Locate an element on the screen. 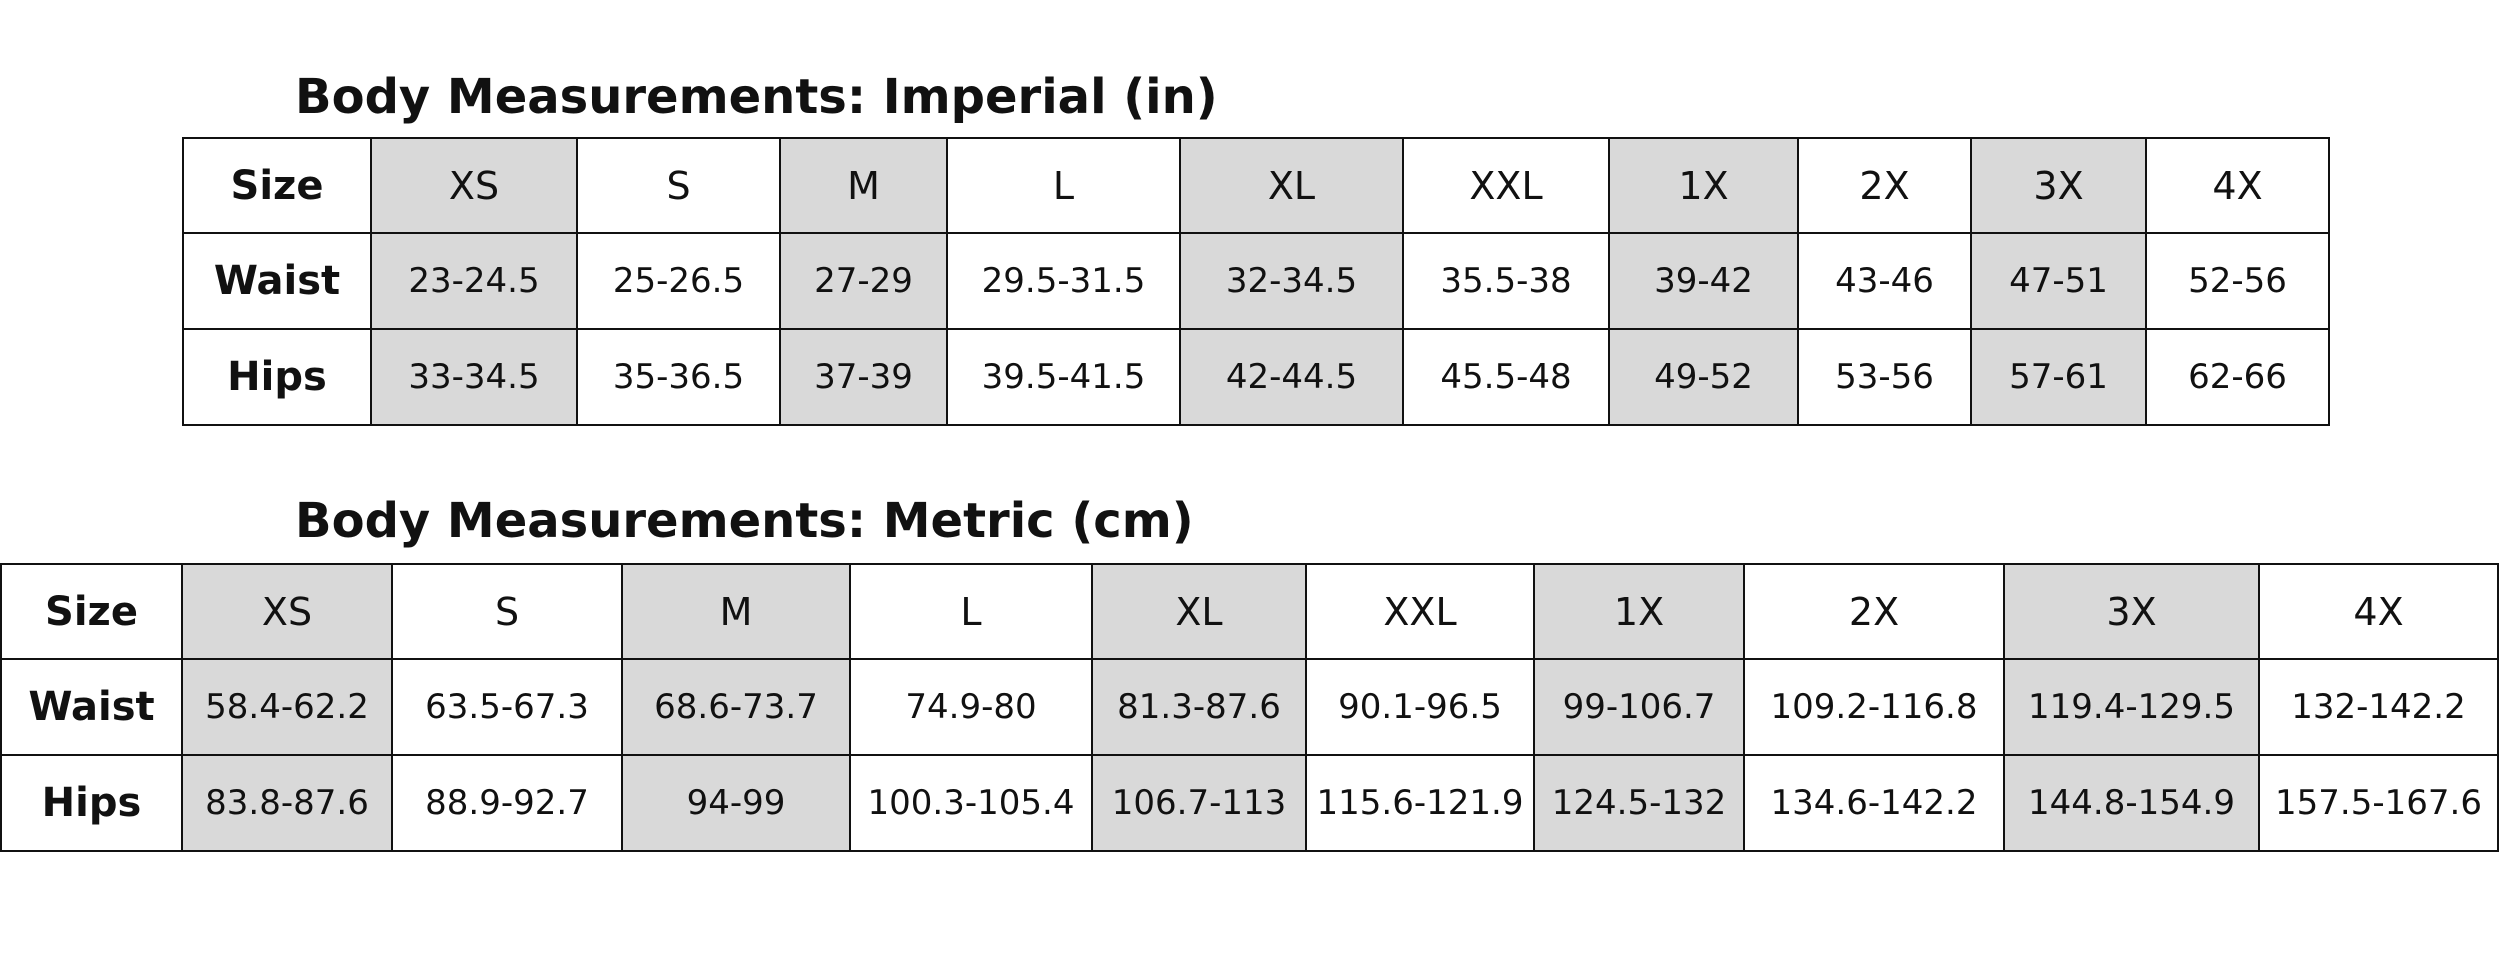 The height and width of the screenshot is (962, 2500). table-cell: 43-46 is located at coordinates (1884, 281).